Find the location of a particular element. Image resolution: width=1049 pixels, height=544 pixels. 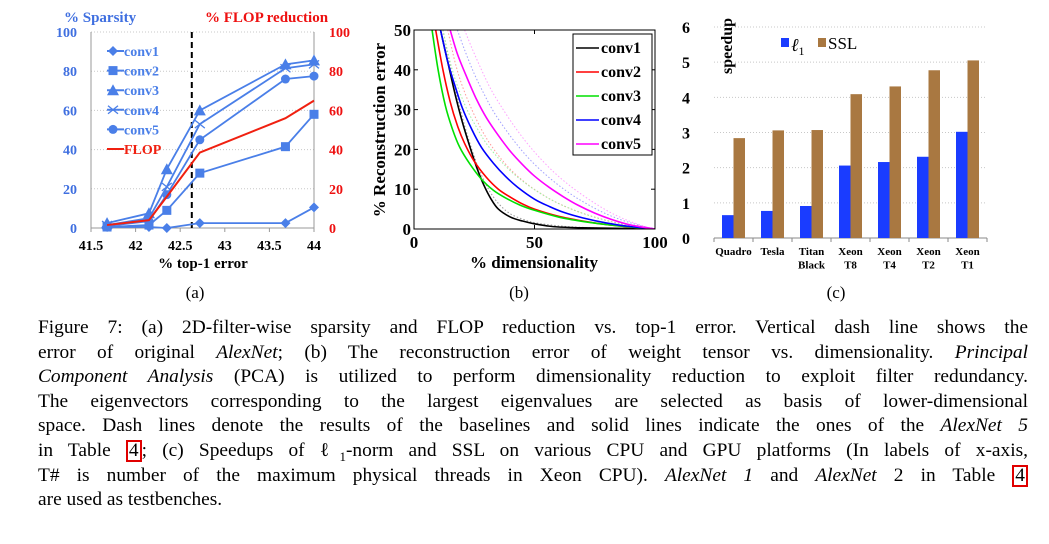

x-tick-label: T8 is located at coordinates (850, 266).